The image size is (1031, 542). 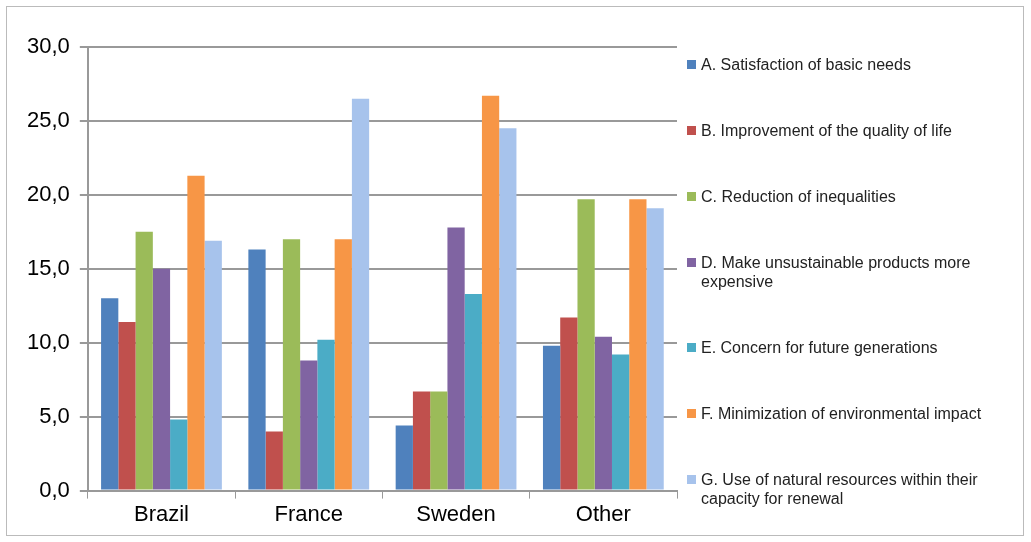 I want to click on y-tick-label: 30,0, so click(x=48, y=46).